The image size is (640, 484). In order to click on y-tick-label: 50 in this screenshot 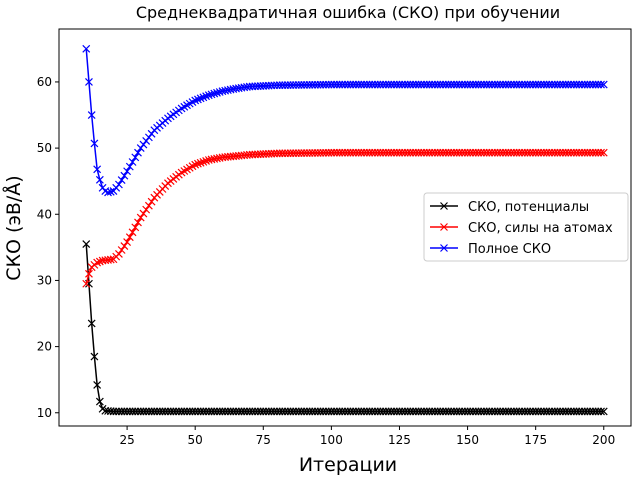, I will do `click(44, 148)`.